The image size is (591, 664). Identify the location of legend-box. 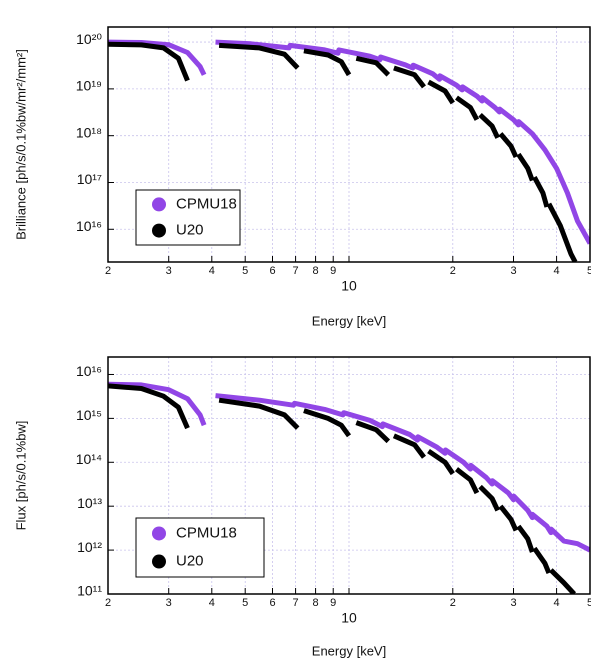
(188, 217).